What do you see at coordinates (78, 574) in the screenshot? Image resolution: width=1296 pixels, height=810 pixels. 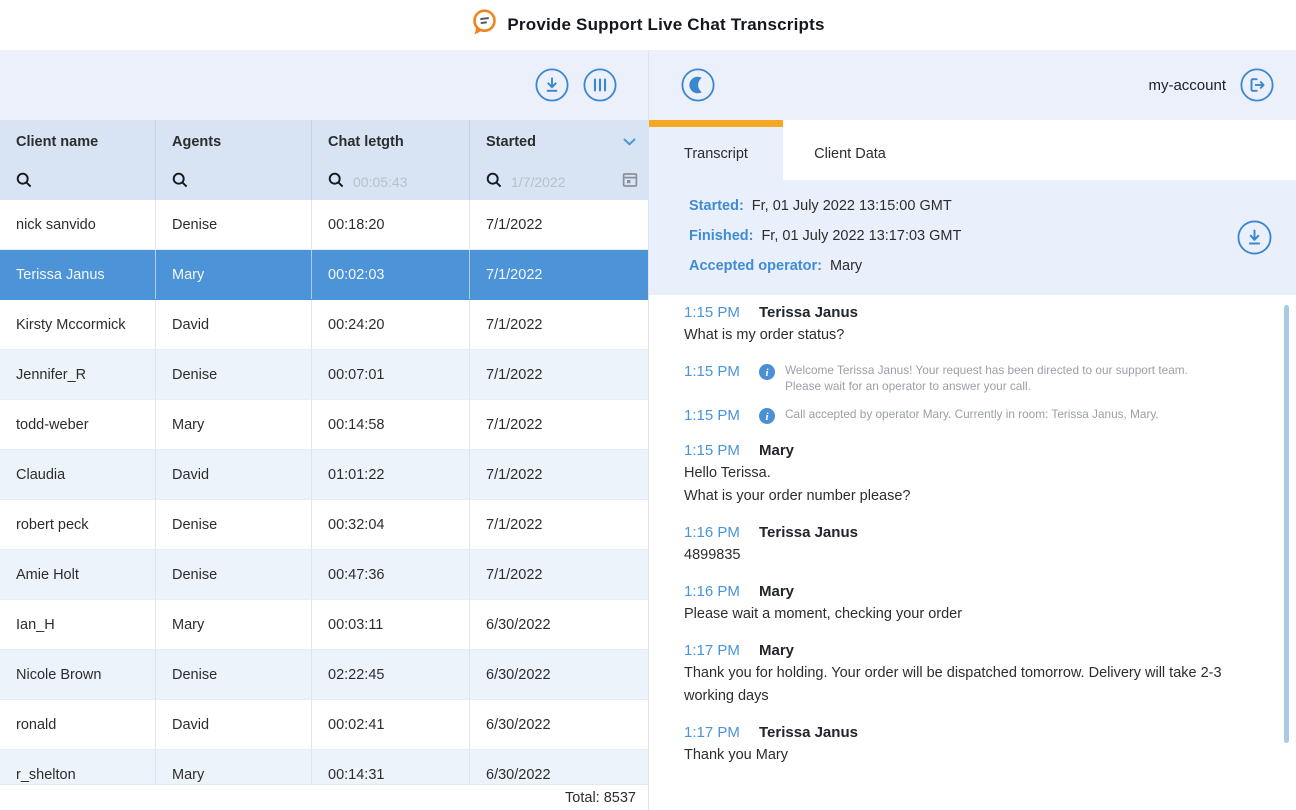 I see `cell-client: Amie Holt` at bounding box center [78, 574].